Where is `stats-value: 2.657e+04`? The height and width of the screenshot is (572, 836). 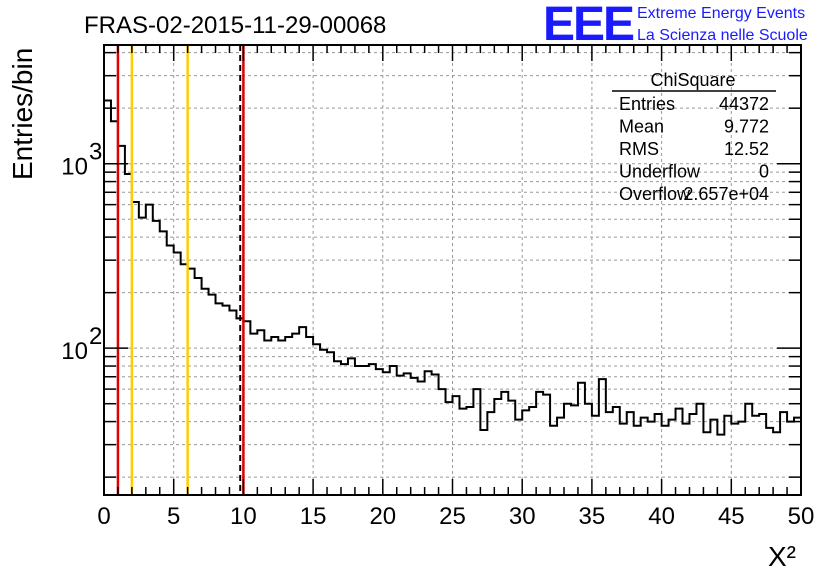 stats-value: 2.657e+04 is located at coordinates (726, 194).